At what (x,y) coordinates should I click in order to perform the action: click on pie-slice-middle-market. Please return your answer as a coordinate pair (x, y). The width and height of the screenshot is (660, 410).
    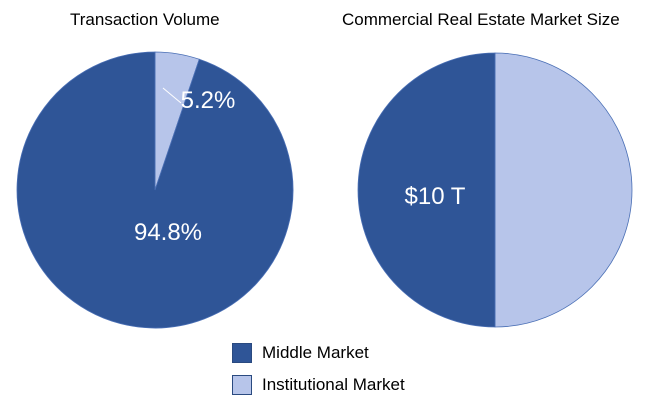
    Looking at the image, I should click on (426, 190).